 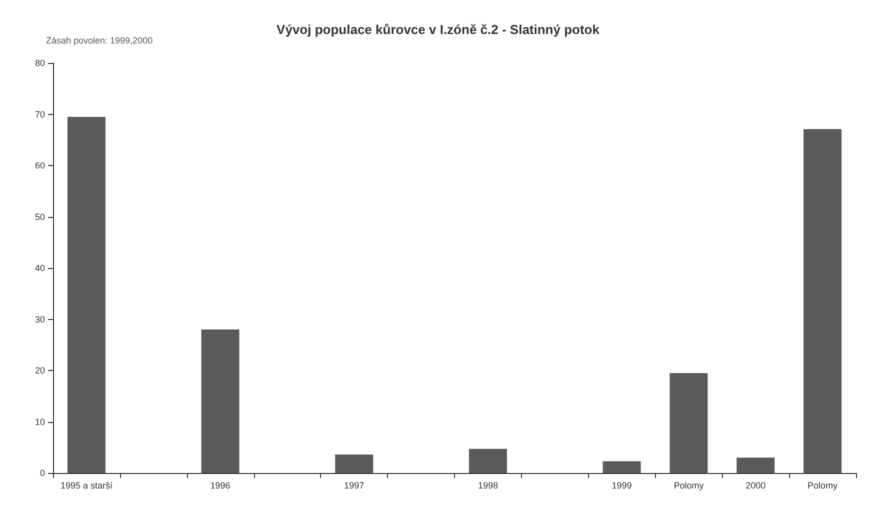 I want to click on y-tick-label: 0, so click(x=42, y=473).